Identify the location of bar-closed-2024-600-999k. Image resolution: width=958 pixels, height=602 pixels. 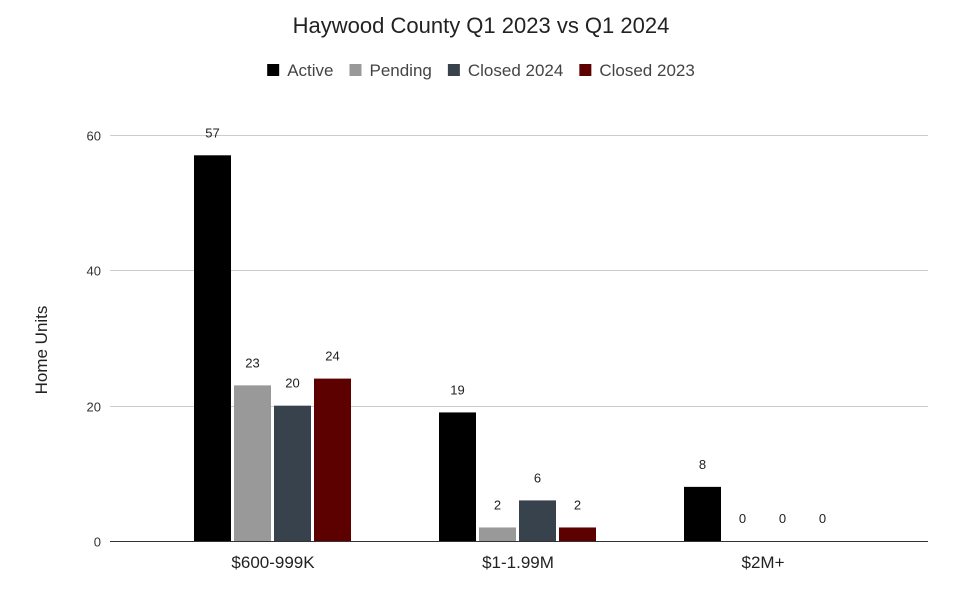
(292, 473).